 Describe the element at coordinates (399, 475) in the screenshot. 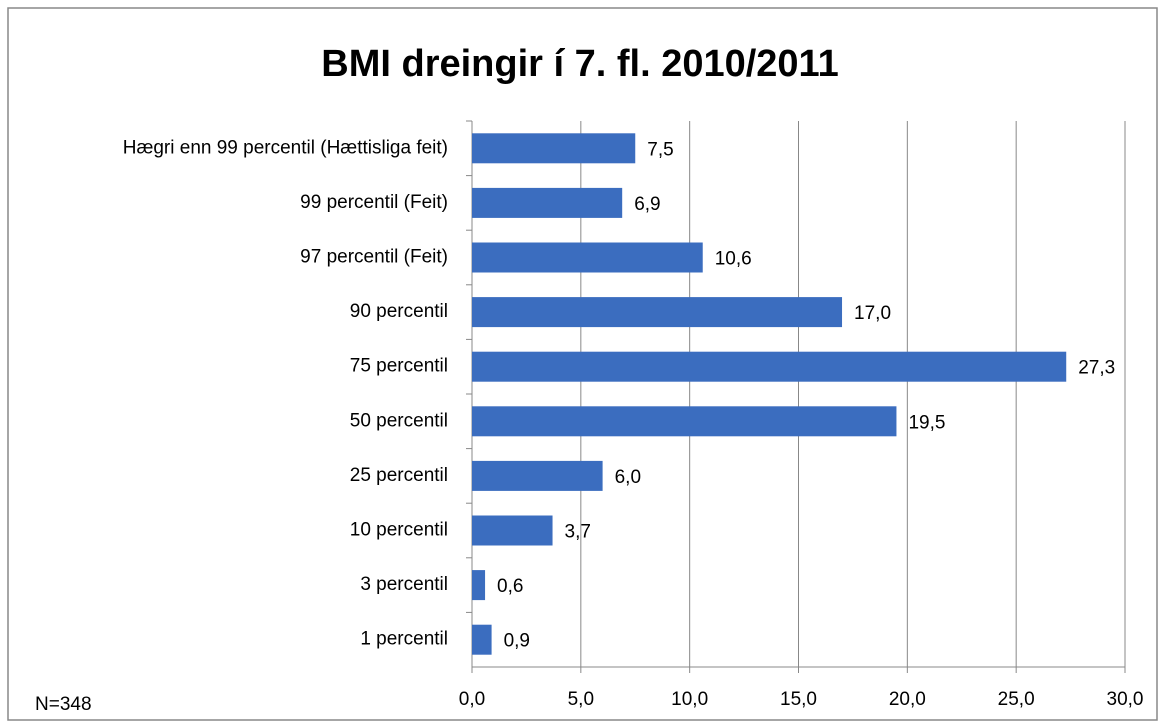

I see `y-tick-label: 25 percentil` at that location.